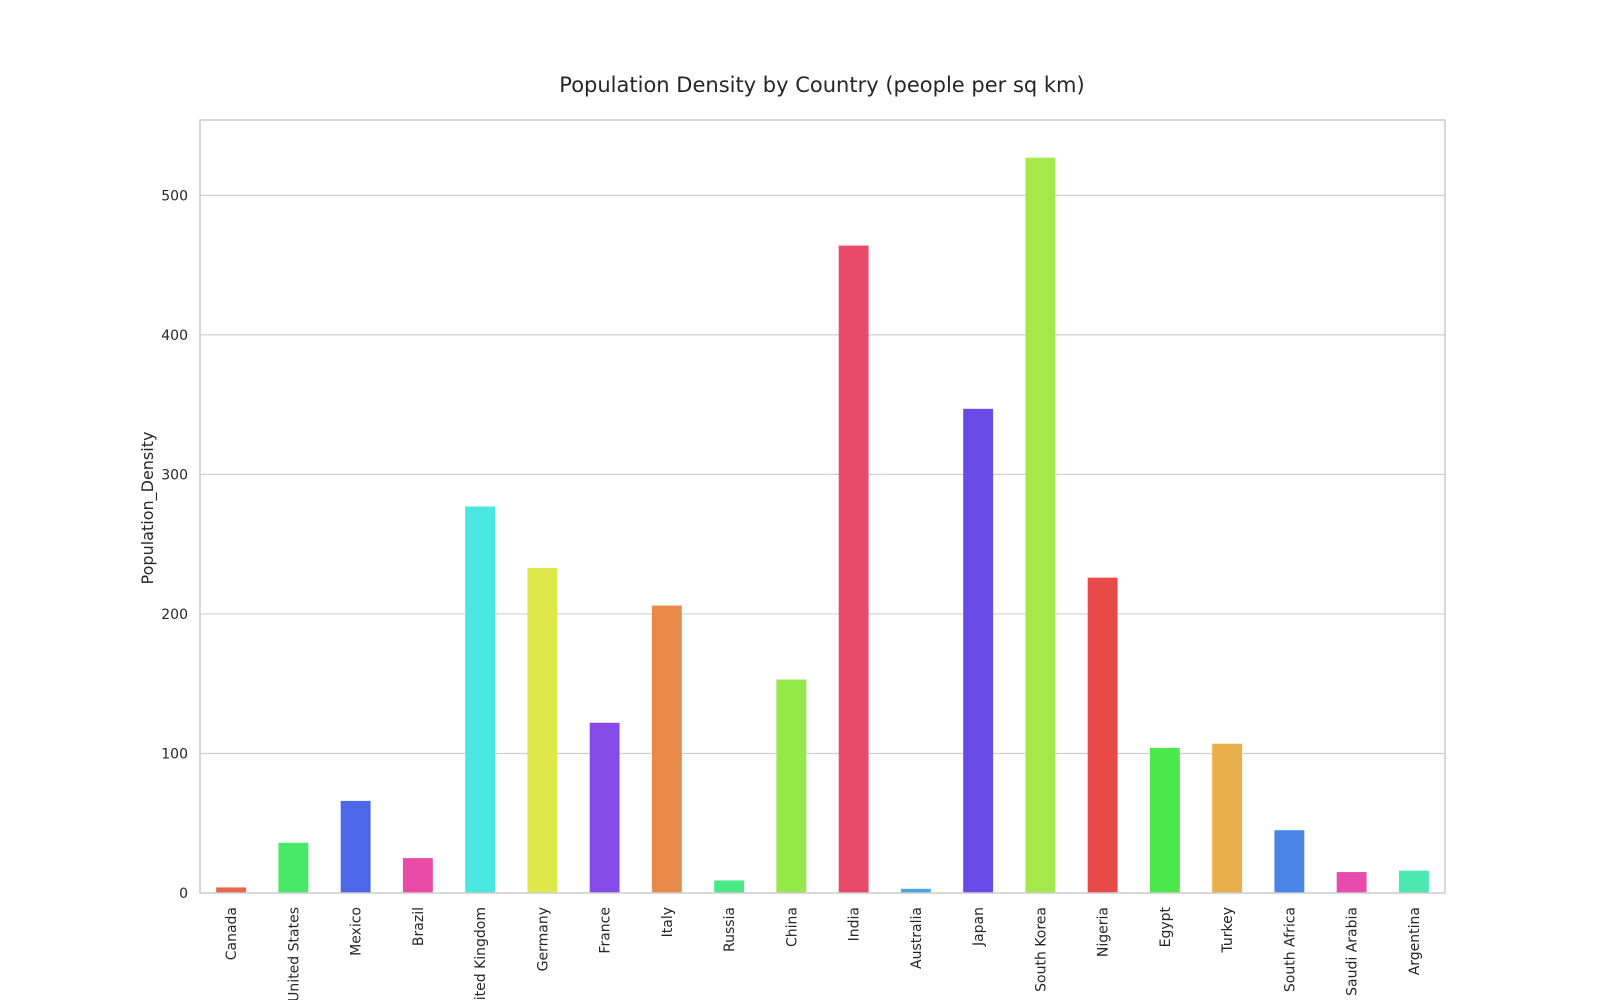 The width and height of the screenshot is (1600, 1000). What do you see at coordinates (917, 938) in the screenshot?
I see `x-tick-label: Australia` at bounding box center [917, 938].